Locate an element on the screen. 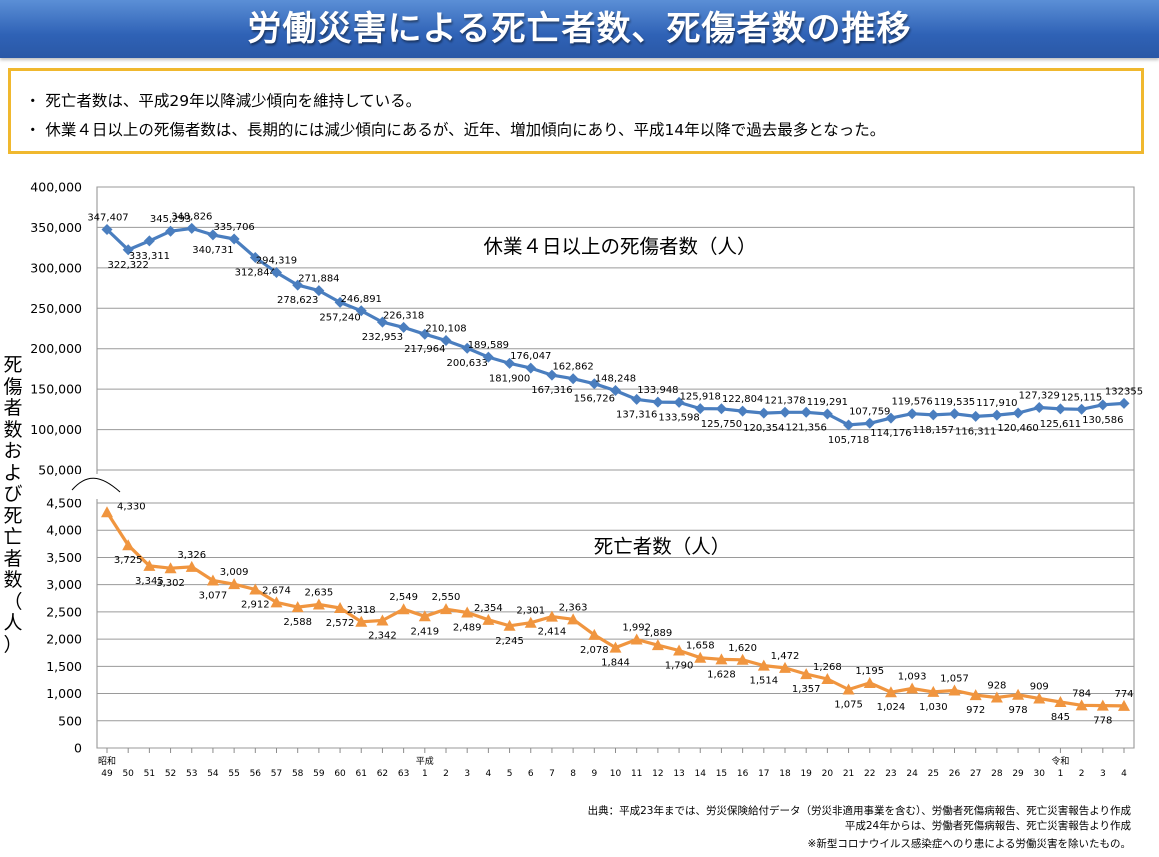 The width and height of the screenshot is (1159, 857). injured-data-label: 117,910 is located at coordinates (996, 403).